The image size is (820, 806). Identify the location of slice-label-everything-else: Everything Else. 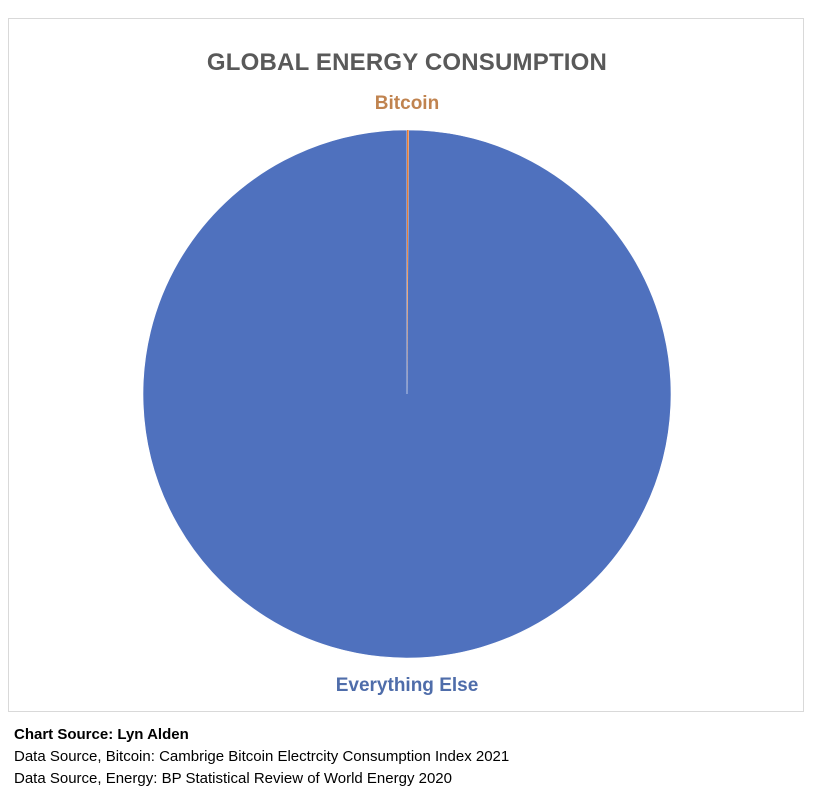
(407, 685).